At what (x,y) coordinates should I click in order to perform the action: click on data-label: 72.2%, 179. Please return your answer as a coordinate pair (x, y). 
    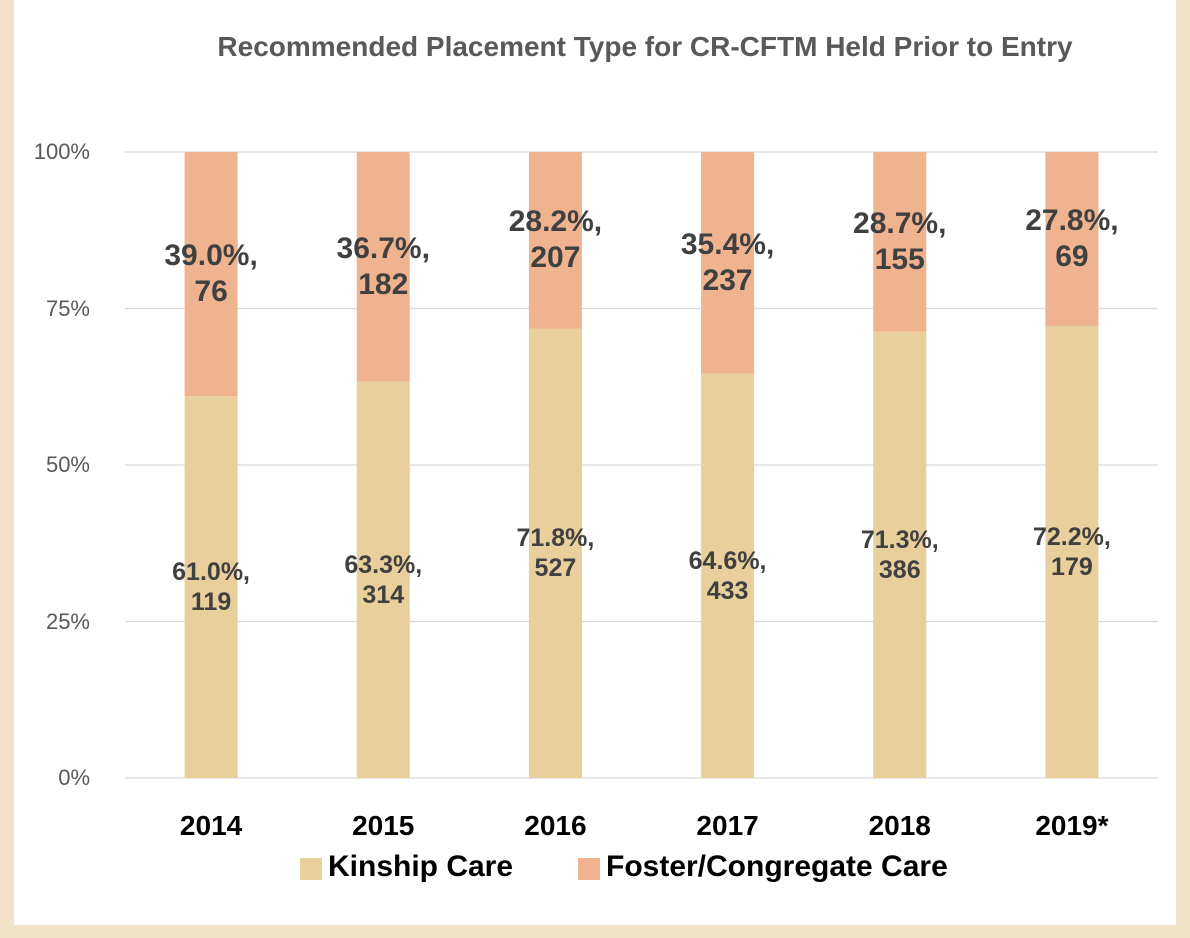
    Looking at the image, I should click on (1071, 552).